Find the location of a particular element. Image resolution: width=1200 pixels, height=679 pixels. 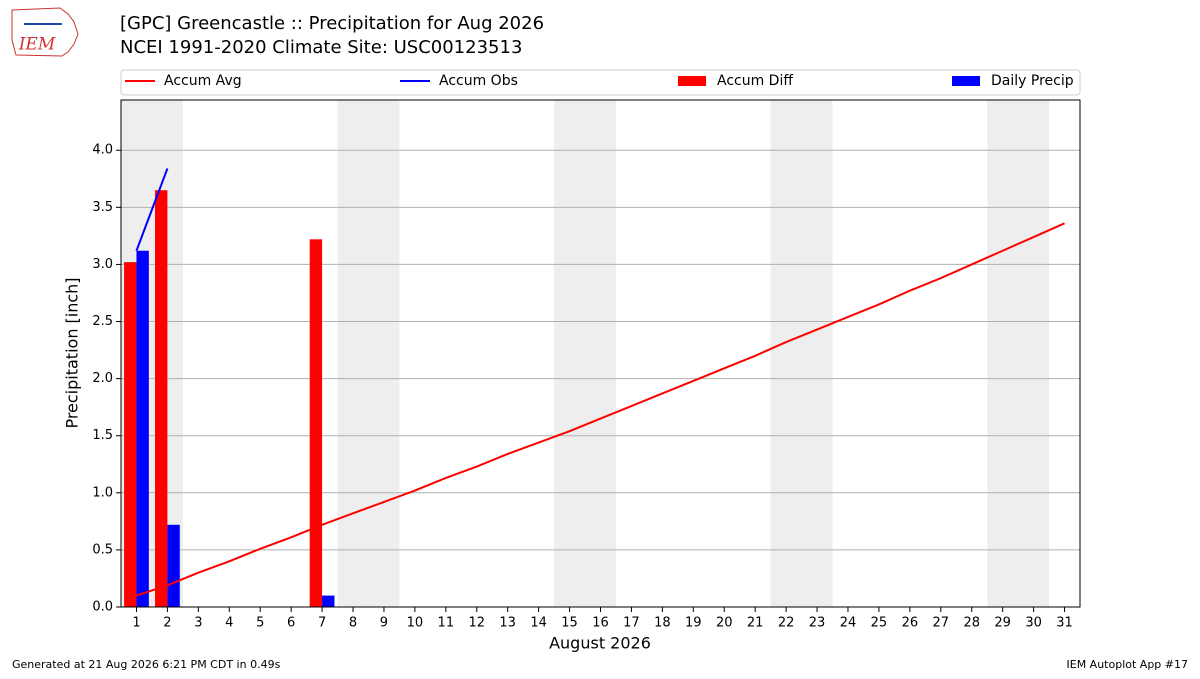

logo-outline is located at coordinates (45, 32).